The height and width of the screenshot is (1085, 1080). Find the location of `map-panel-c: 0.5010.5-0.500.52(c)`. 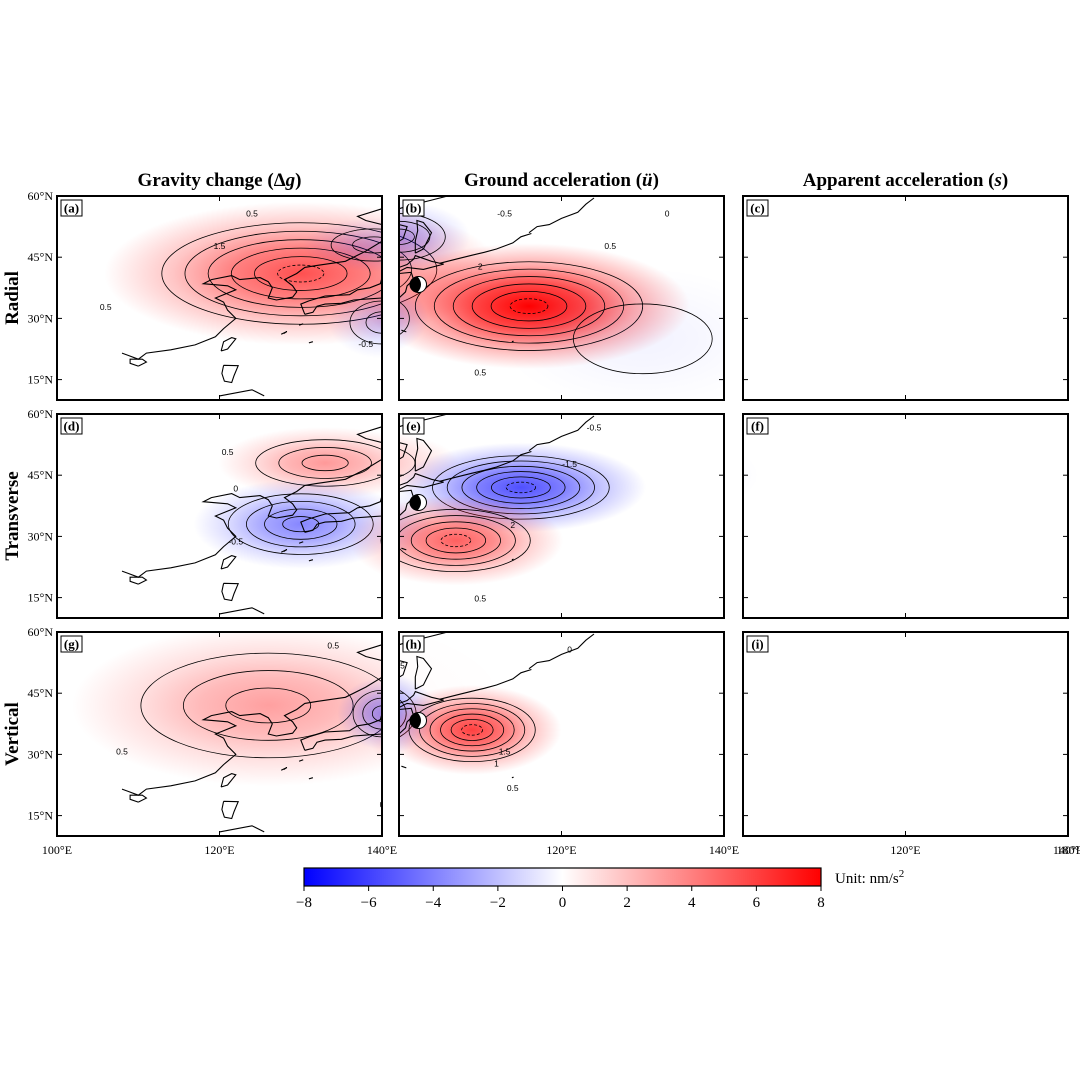

map-panel-c: 0.5010.5-0.500.52(c) is located at coordinates (905, 298).